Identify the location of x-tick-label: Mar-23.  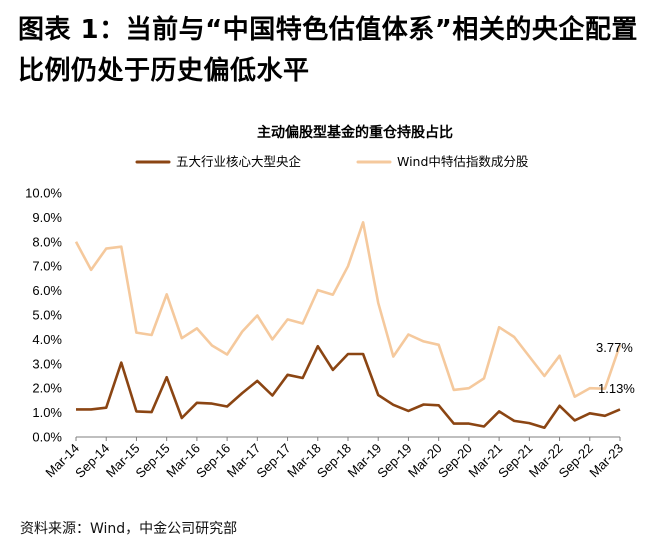
(606, 461).